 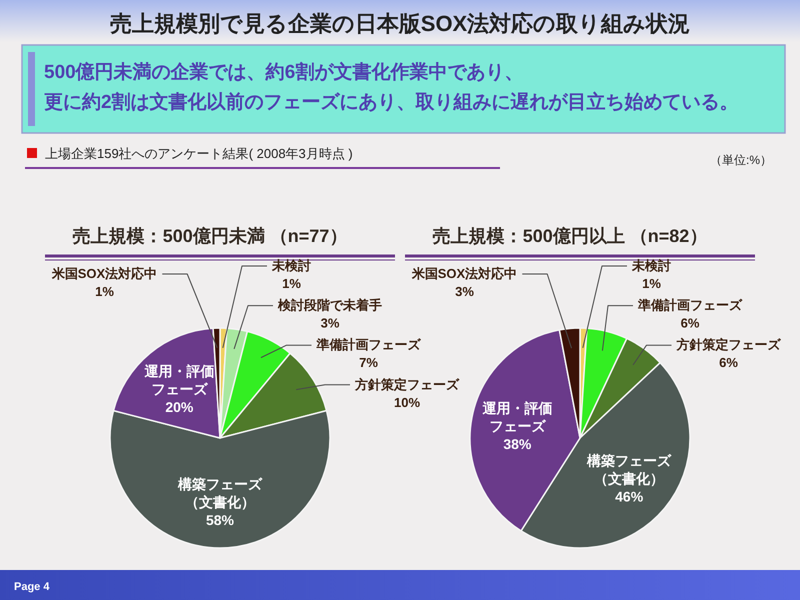 What do you see at coordinates (329, 305) in the screenshot?
I see `slice-label: 検討段階で未着手` at bounding box center [329, 305].